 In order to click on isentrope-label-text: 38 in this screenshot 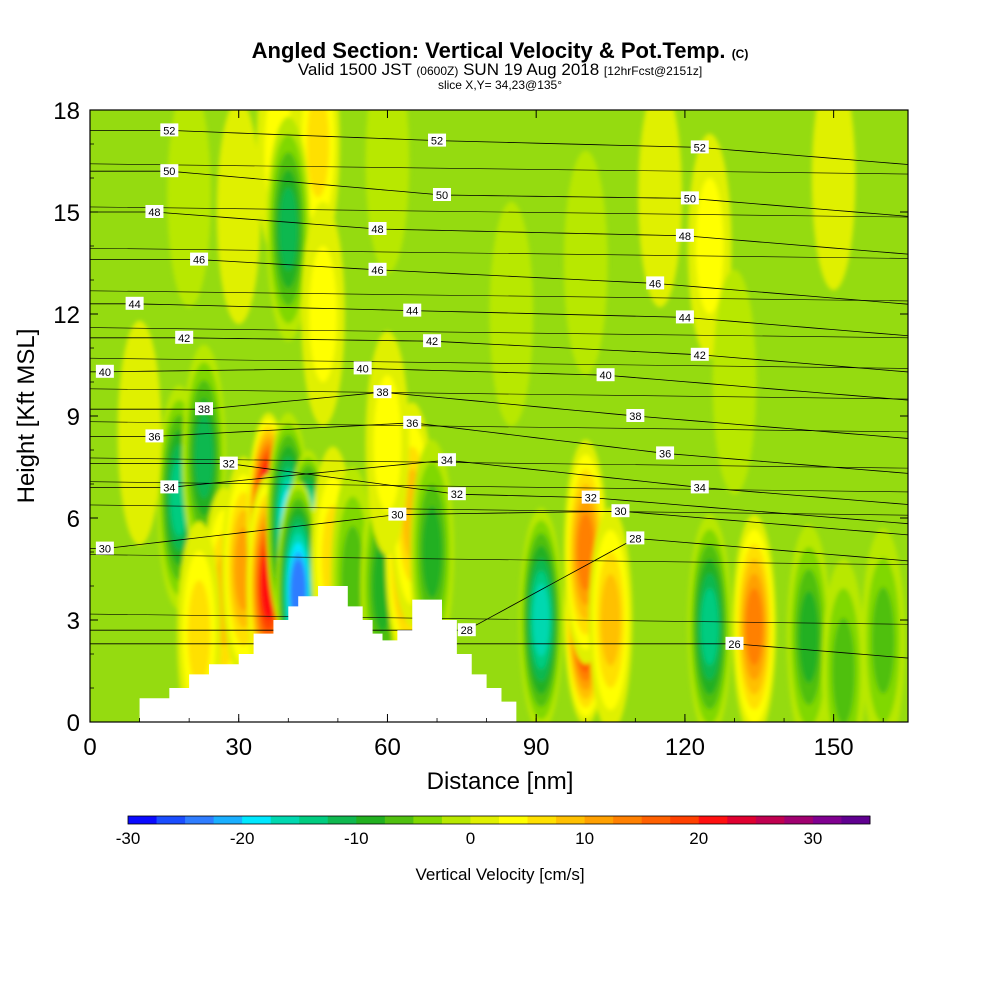, I will do `click(204, 410)`.